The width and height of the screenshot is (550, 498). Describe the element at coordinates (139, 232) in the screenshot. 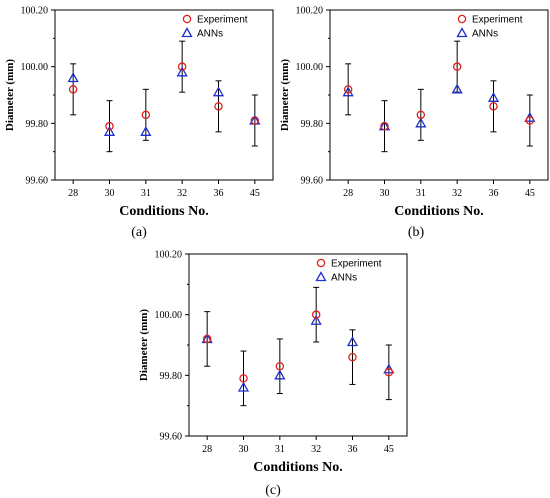

I see `panel-caption: (a)` at that location.